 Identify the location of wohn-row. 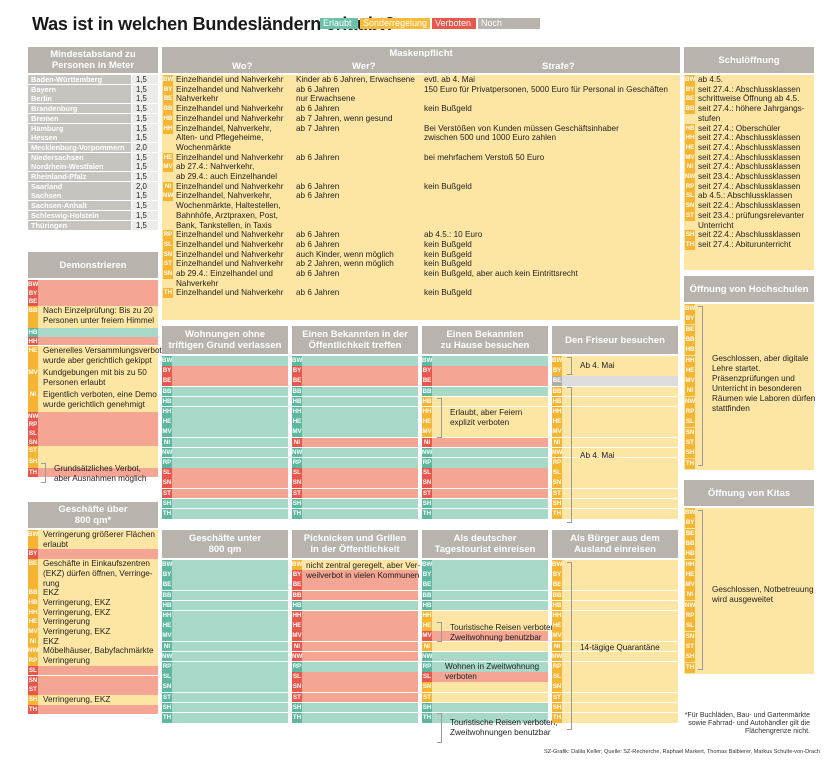
(225, 452).